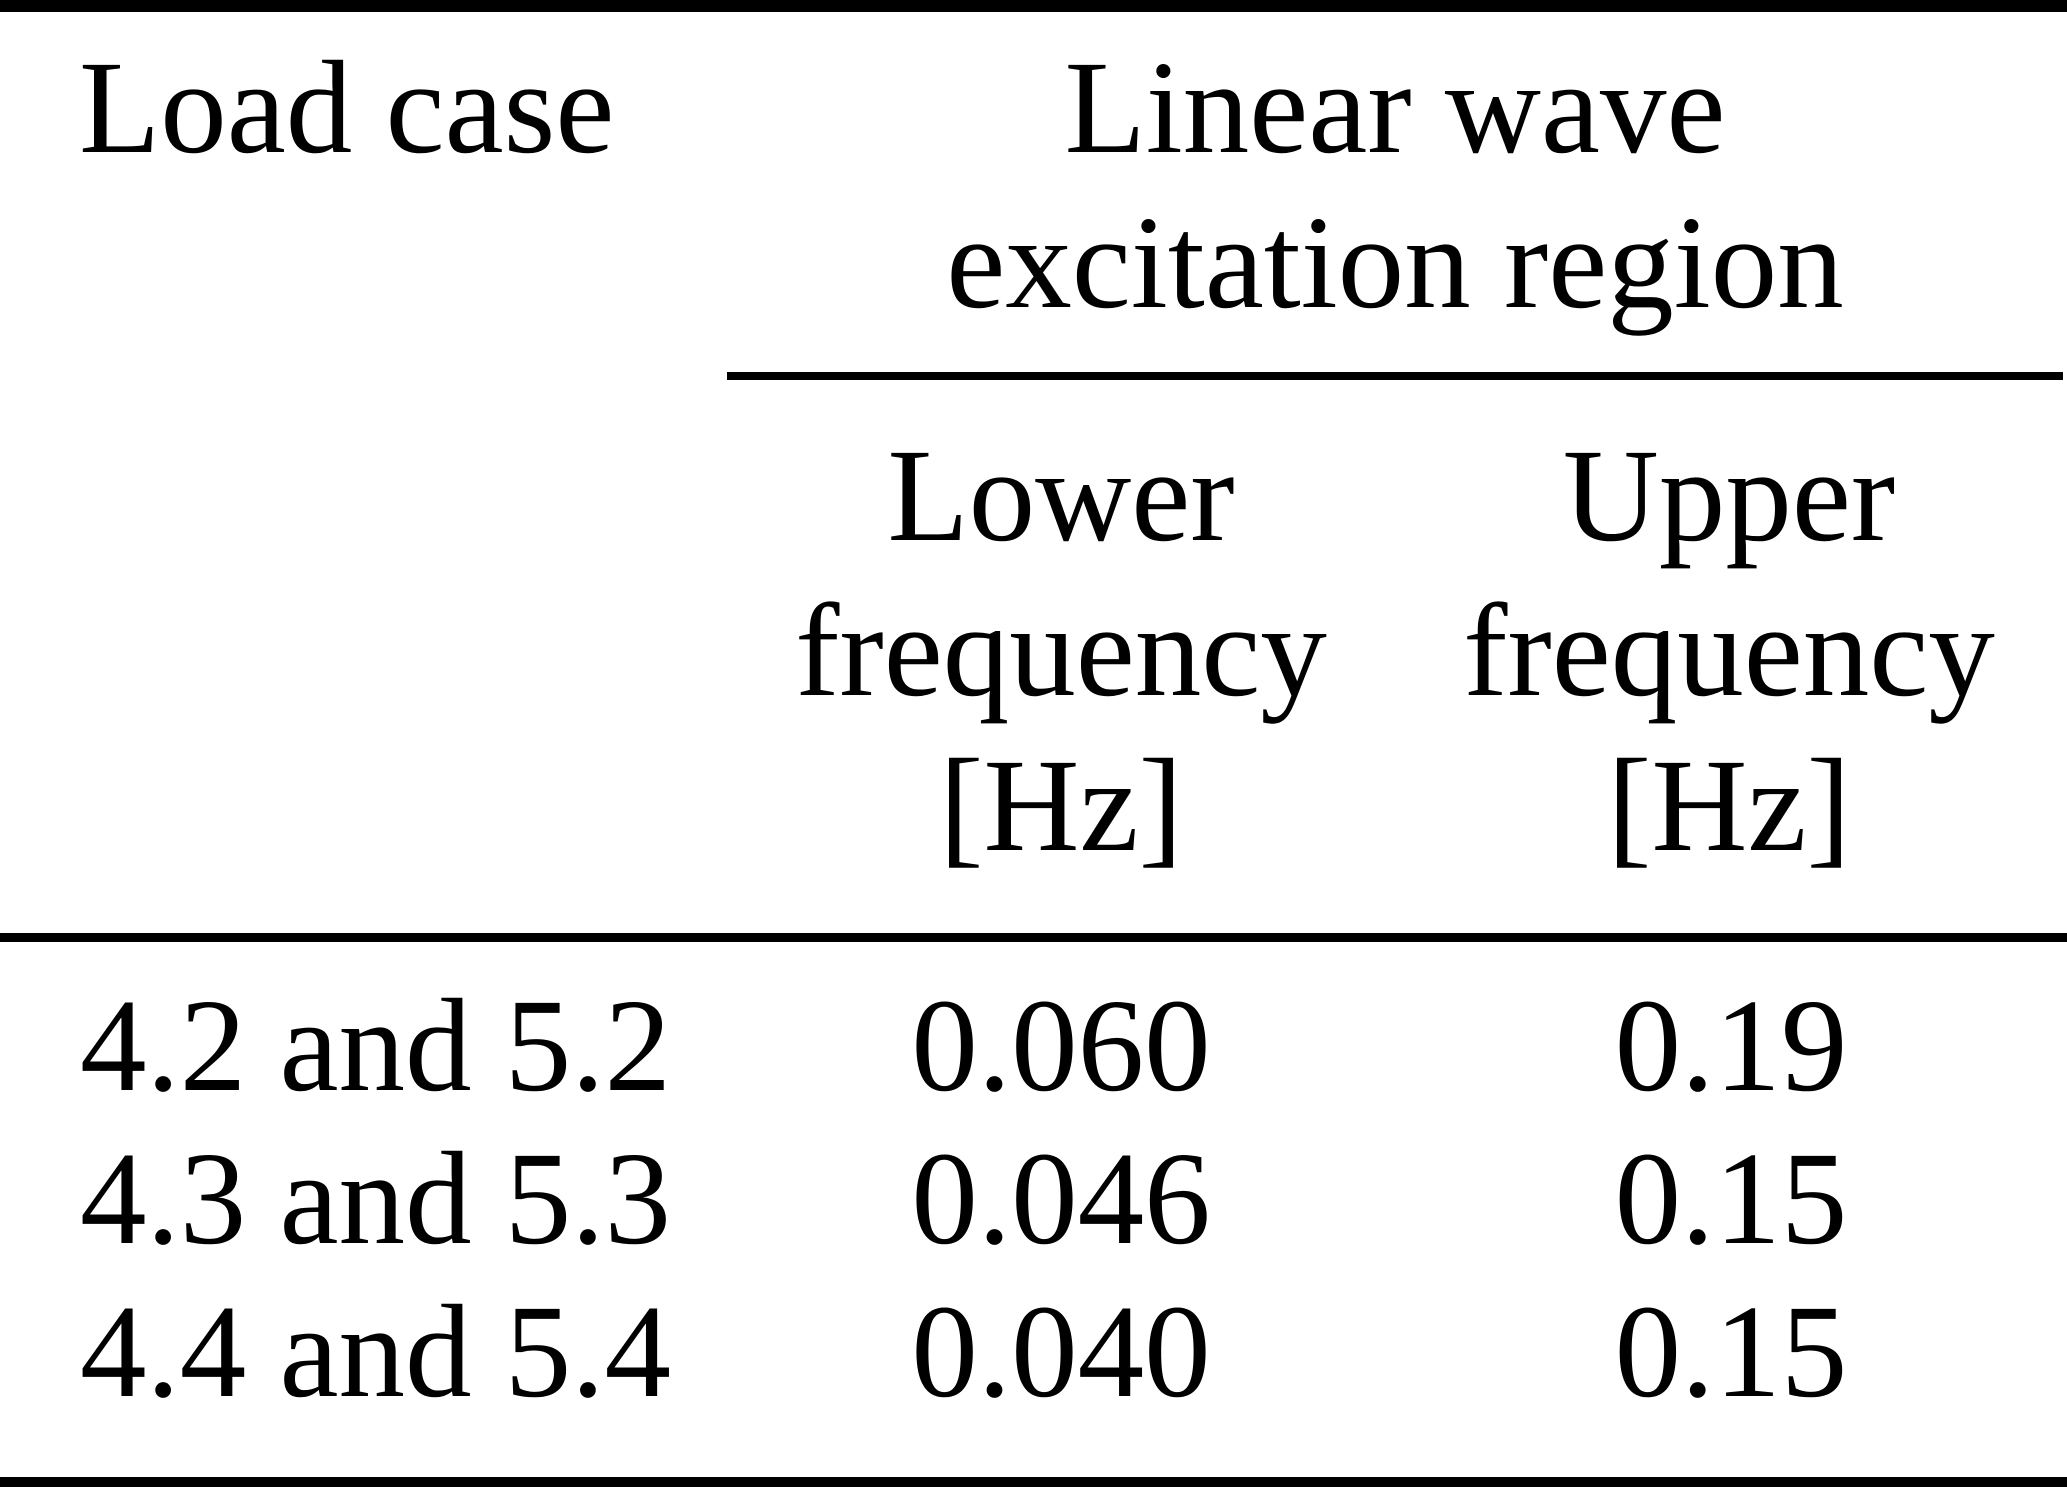  What do you see at coordinates (1061, 495) in the screenshot?
I see `lower-frequency-line-1: Lower` at bounding box center [1061, 495].